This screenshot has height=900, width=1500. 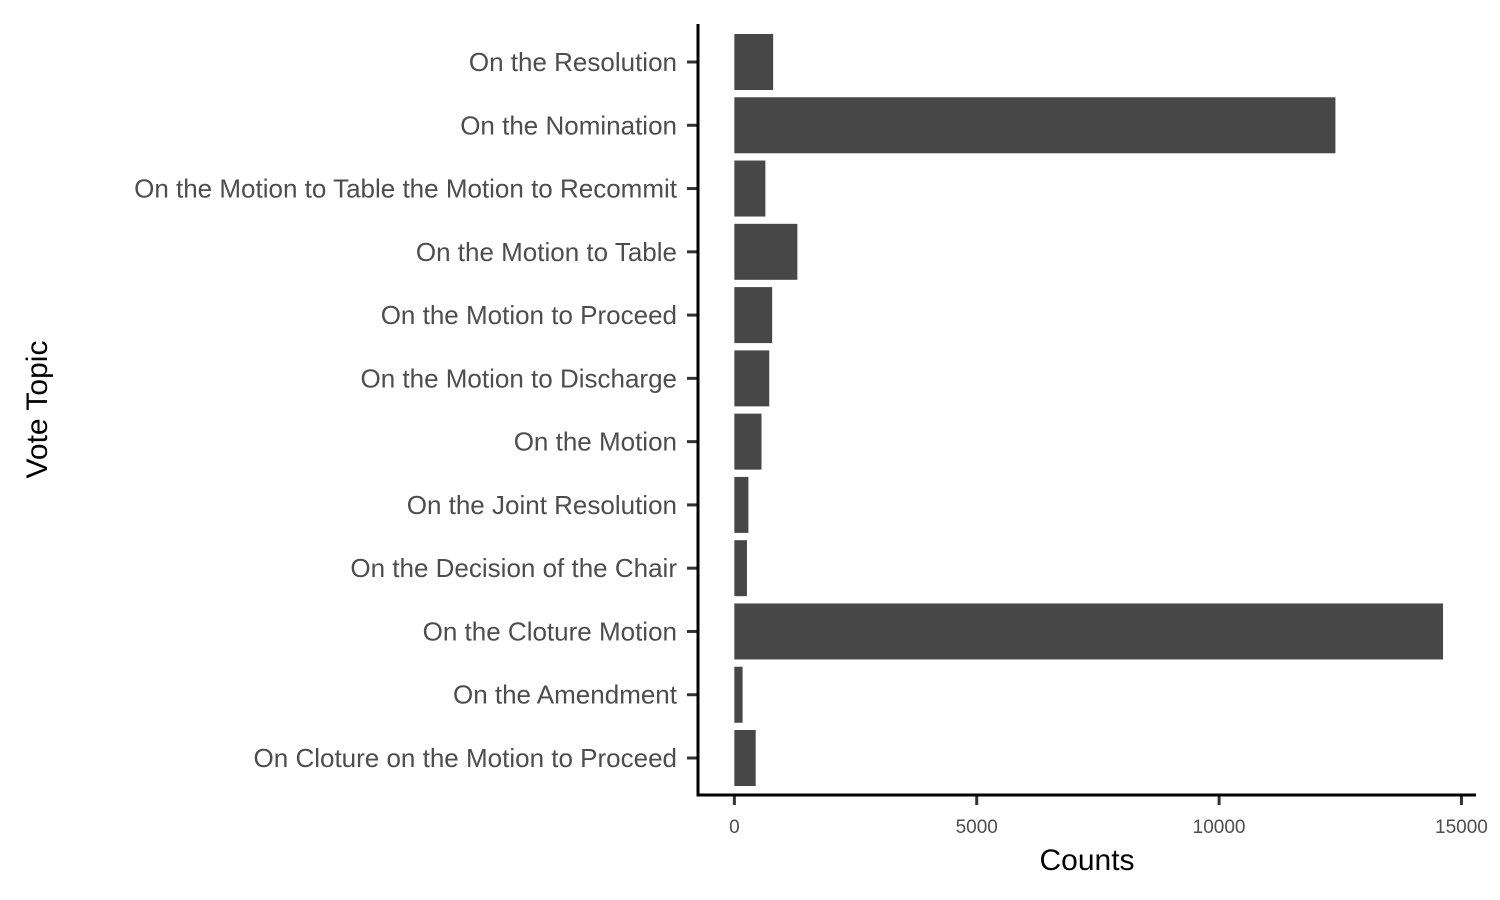 I want to click on y-tick-label: On the Amendment, so click(x=565, y=695).